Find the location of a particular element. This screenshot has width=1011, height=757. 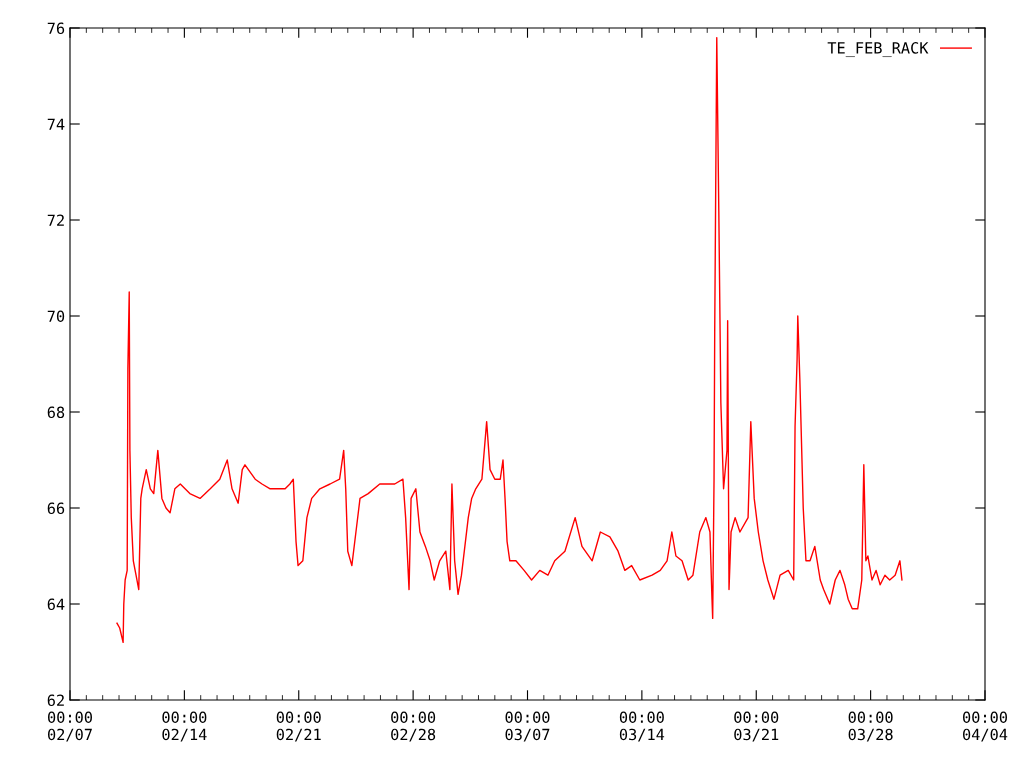

y-tick-label: 72 is located at coordinates (55, 220).